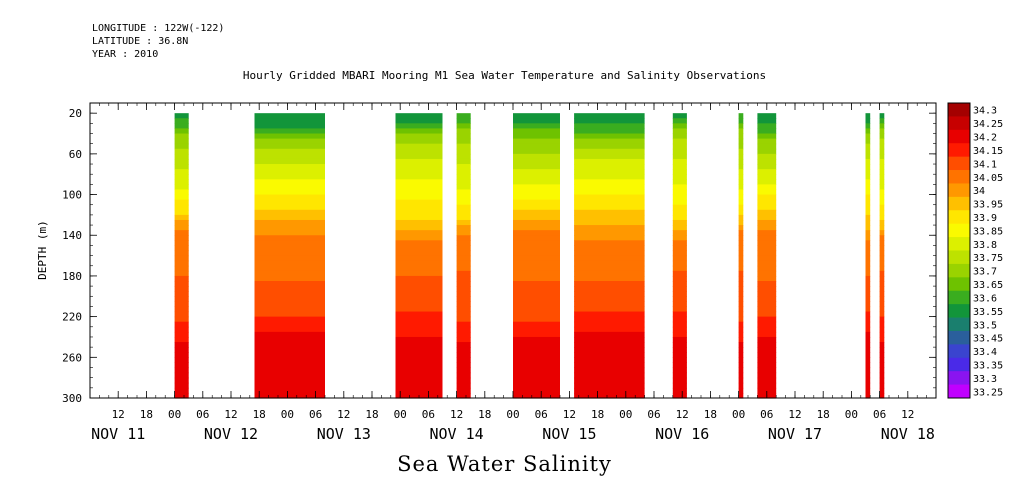  Describe the element at coordinates (985, 379) in the screenshot. I see `colorbar-label: 33.3` at that location.